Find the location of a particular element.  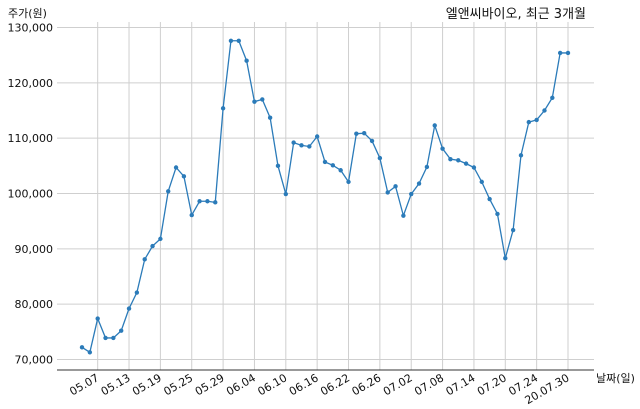

x-tick-label: 06.22 is located at coordinates (335, 384).